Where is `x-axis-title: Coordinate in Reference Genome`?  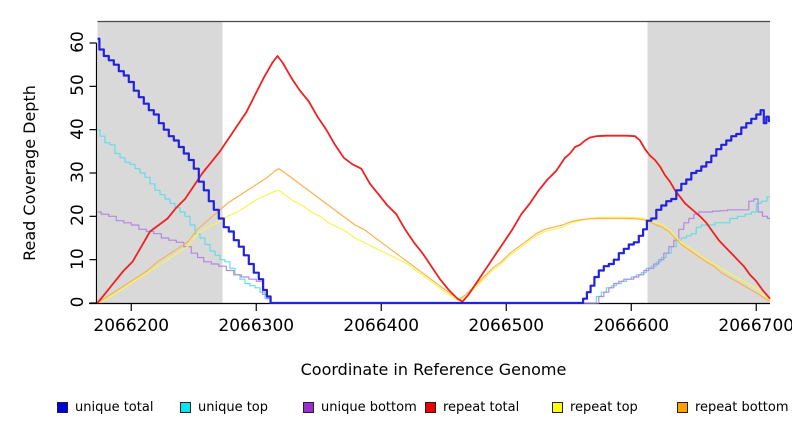
x-axis-title: Coordinate in Reference Genome is located at coordinates (433, 369).